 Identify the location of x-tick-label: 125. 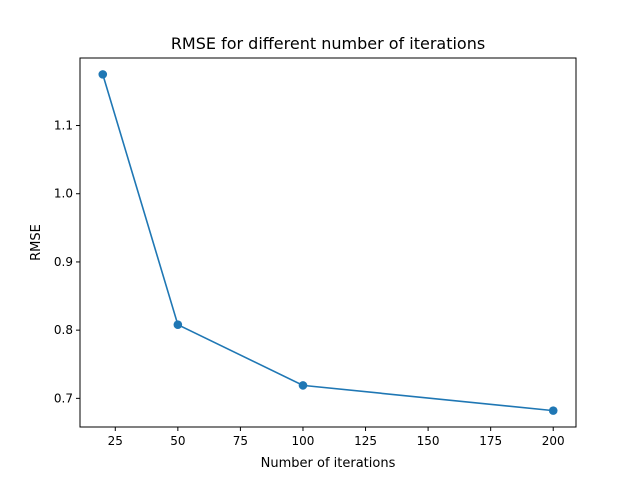
(365, 441).